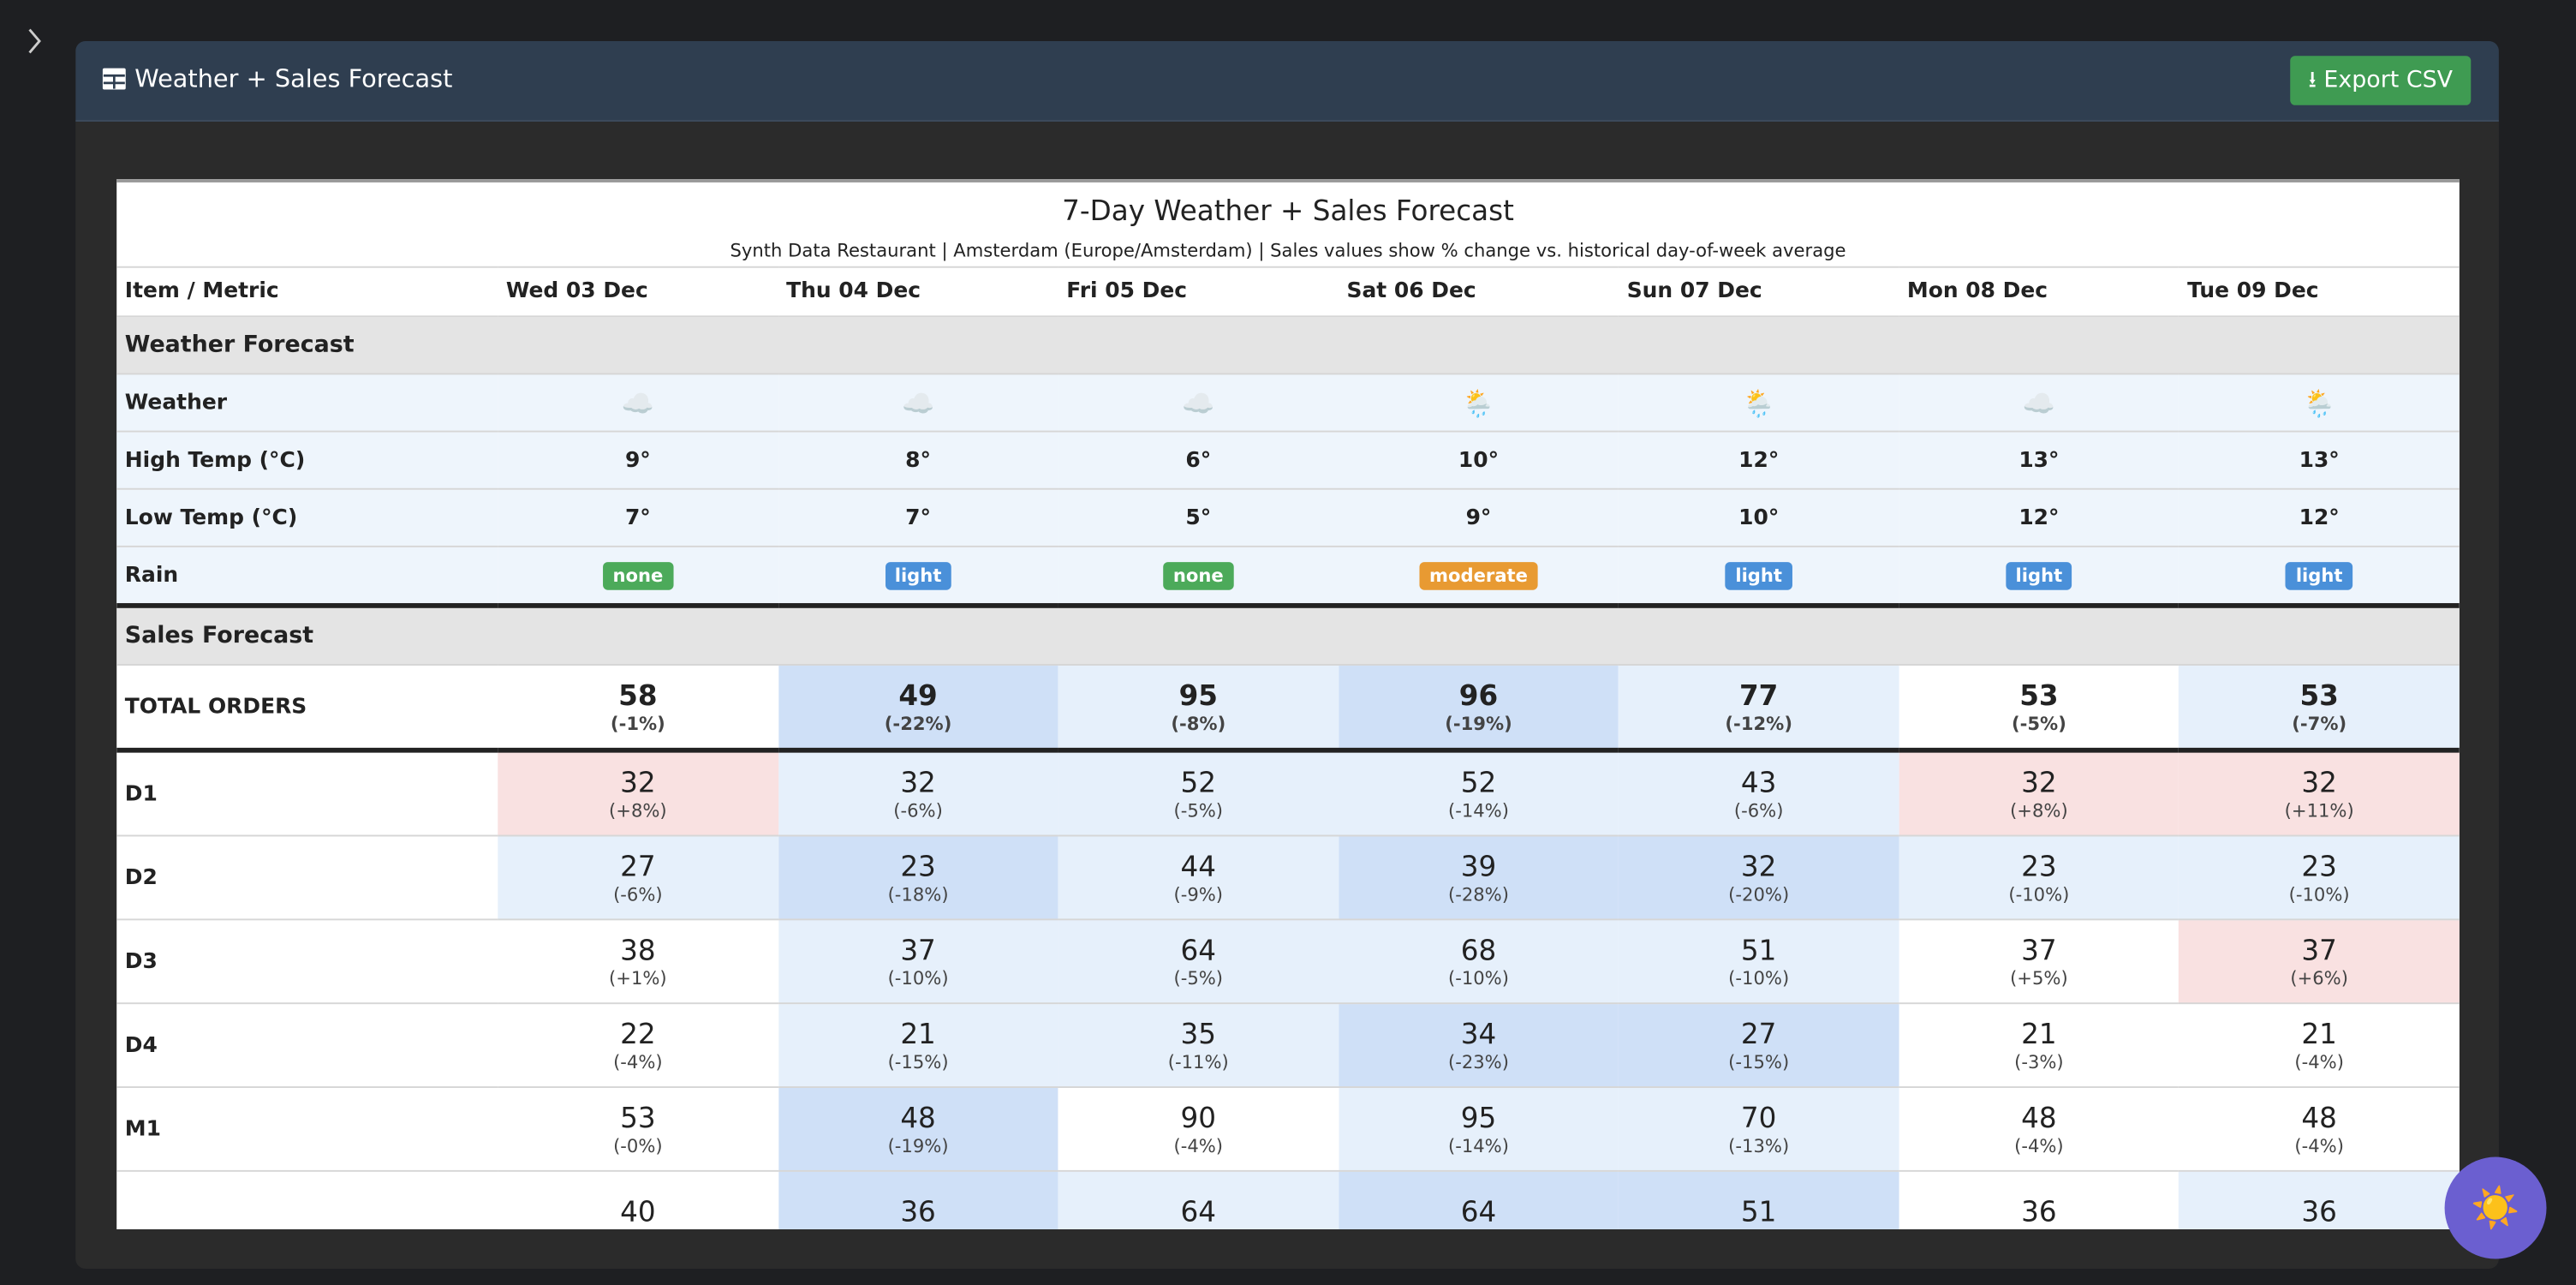 This screenshot has width=2576, height=1285. What do you see at coordinates (1758, 783) in the screenshot?
I see `orders-value: 43` at bounding box center [1758, 783].